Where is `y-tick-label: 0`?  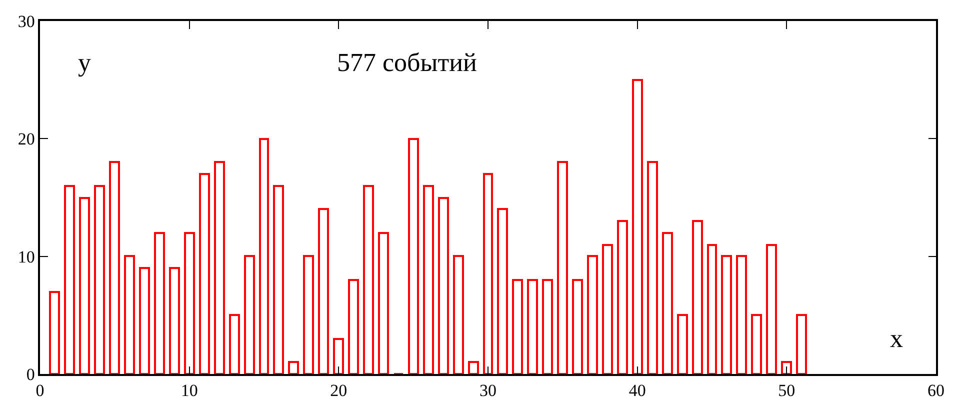 y-tick-label: 0 is located at coordinates (30, 374).